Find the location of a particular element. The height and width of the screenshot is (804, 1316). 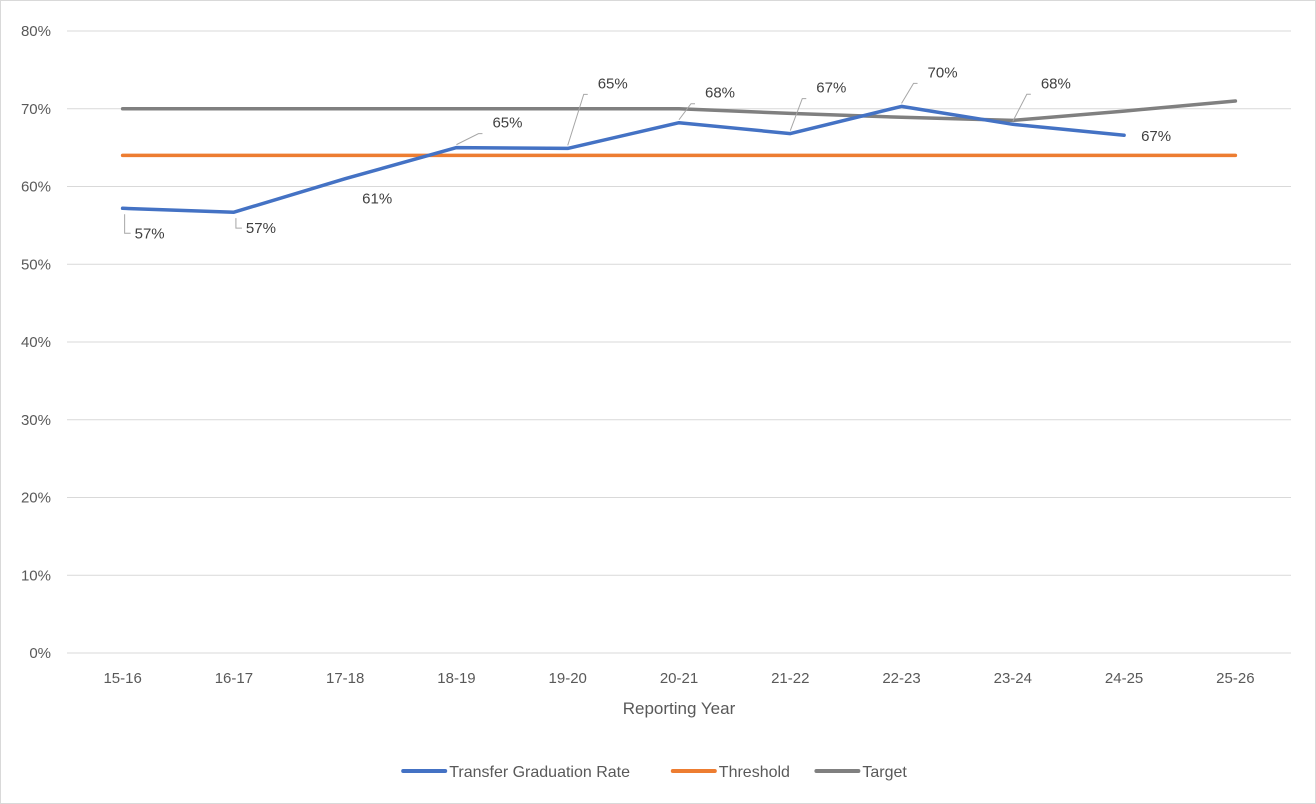

y-tick-label: 40% is located at coordinates (36, 342).